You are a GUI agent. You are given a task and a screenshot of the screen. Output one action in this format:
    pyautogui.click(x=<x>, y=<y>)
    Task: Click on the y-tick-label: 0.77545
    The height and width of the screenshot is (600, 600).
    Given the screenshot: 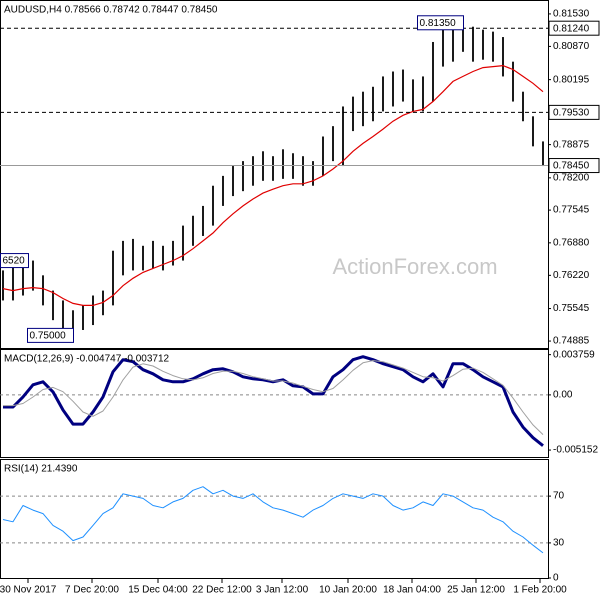 What is the action you would take?
    pyautogui.click(x=571, y=210)
    